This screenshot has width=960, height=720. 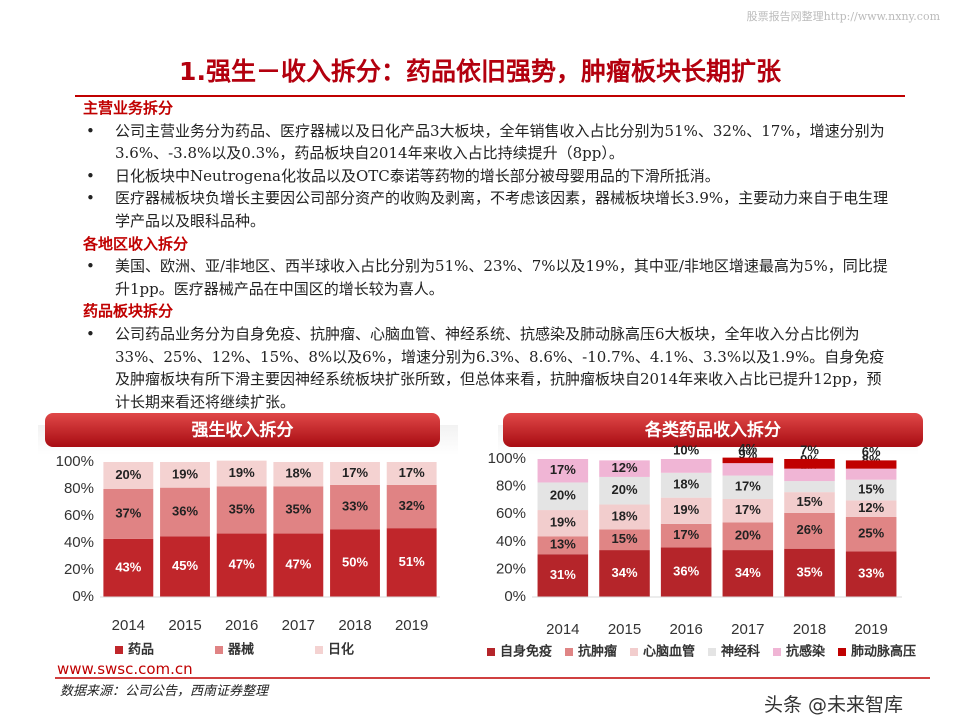 I want to click on data-label: 45%, so click(x=185, y=565).